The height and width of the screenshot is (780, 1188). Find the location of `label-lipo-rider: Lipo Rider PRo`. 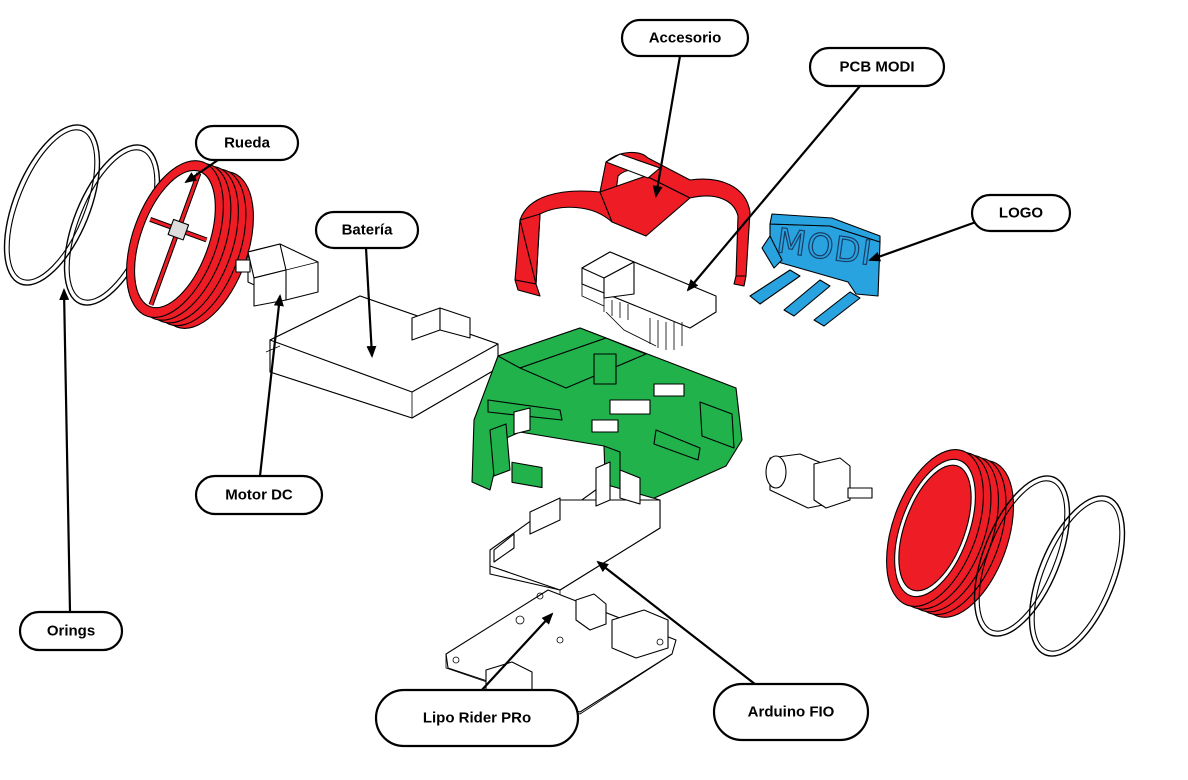

label-lipo-rider: Lipo Rider PRo is located at coordinates (477, 718).